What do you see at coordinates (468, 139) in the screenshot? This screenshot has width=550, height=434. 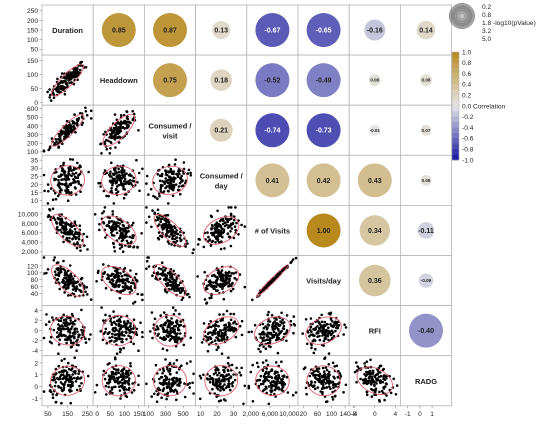 I see `colorbar-tick-label: -0.6` at bounding box center [468, 139].